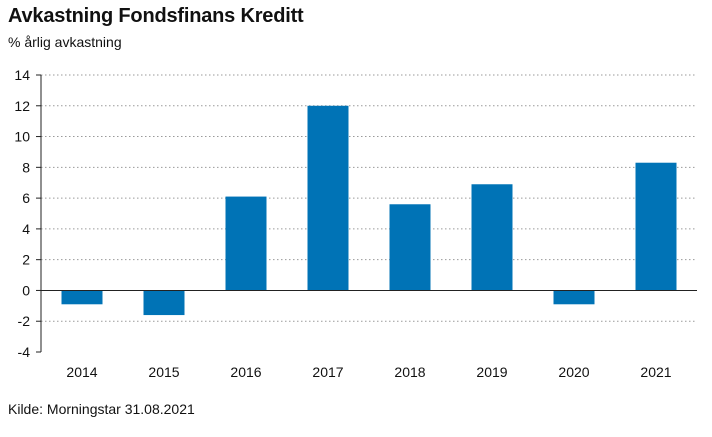 The image size is (712, 437). Describe the element at coordinates (574, 297) in the screenshot. I see `bar-2020` at that location.